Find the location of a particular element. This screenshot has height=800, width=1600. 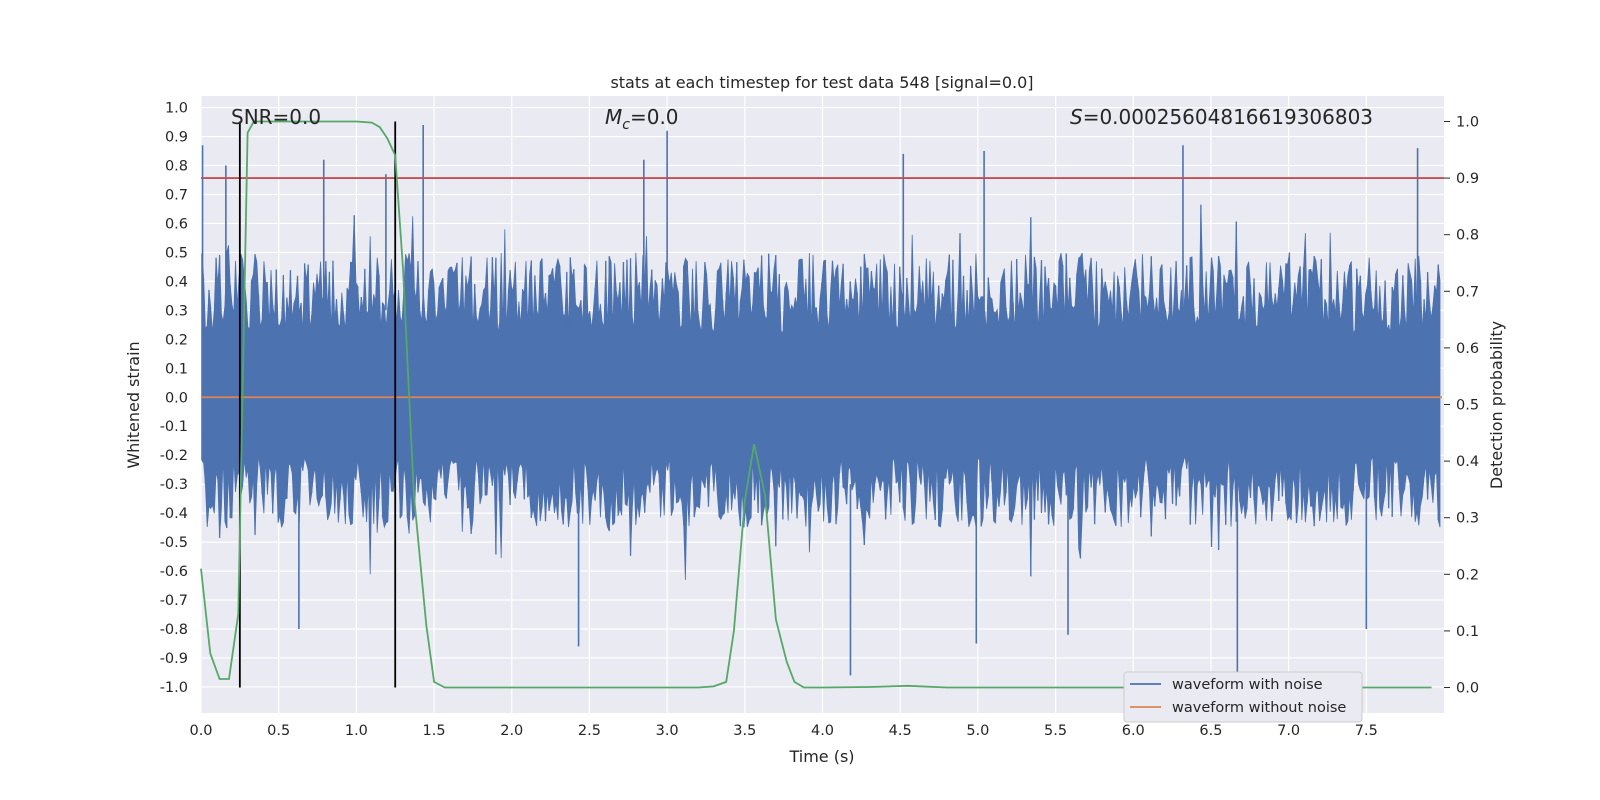

x-tick-label: 1.5 is located at coordinates (434, 731).